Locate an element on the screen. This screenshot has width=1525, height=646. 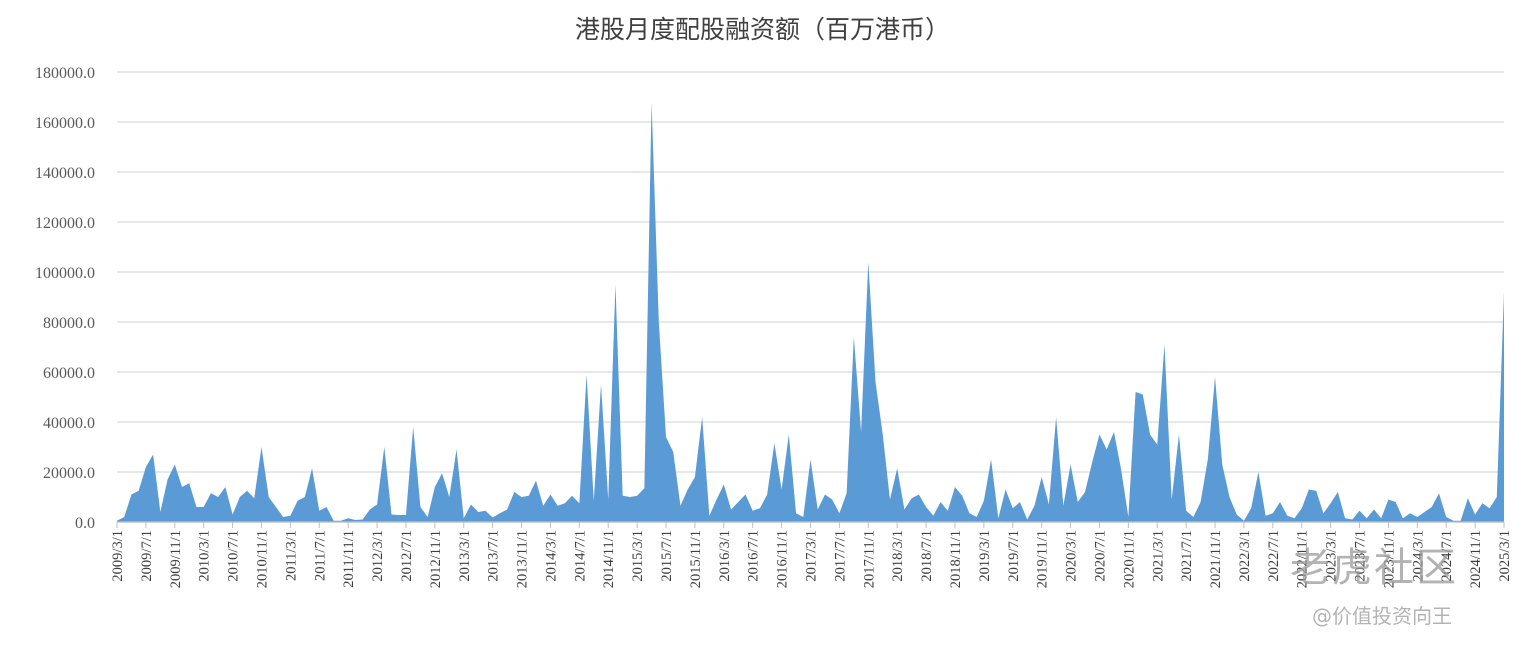
x-tick-label: 2010/7/1 is located at coordinates (234, 556).